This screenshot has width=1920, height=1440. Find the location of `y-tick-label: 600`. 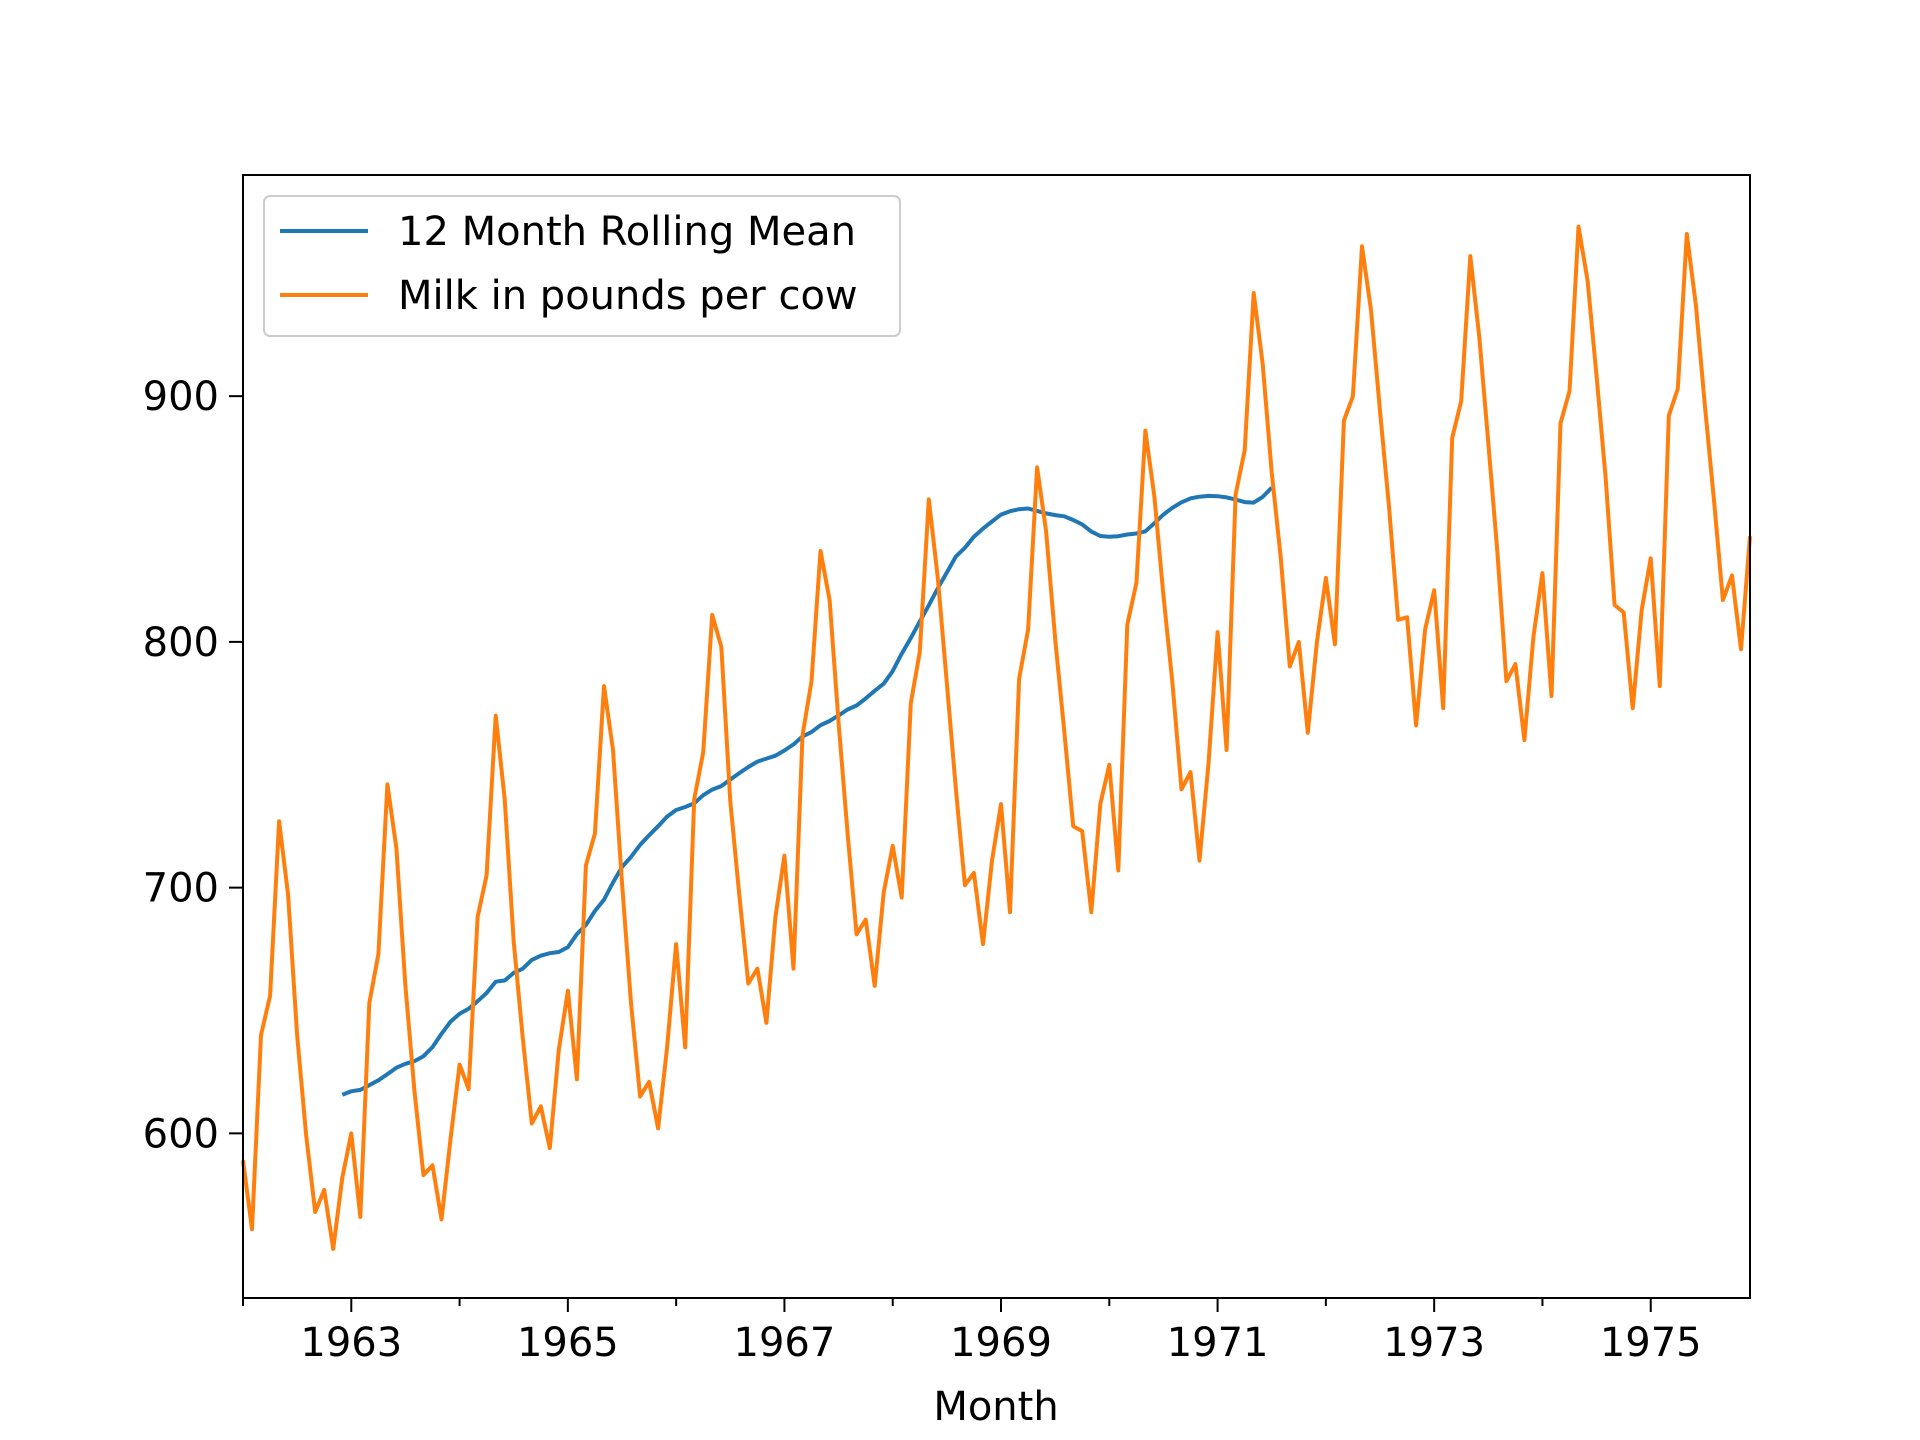

y-tick-label: 600 is located at coordinates (181, 1134).